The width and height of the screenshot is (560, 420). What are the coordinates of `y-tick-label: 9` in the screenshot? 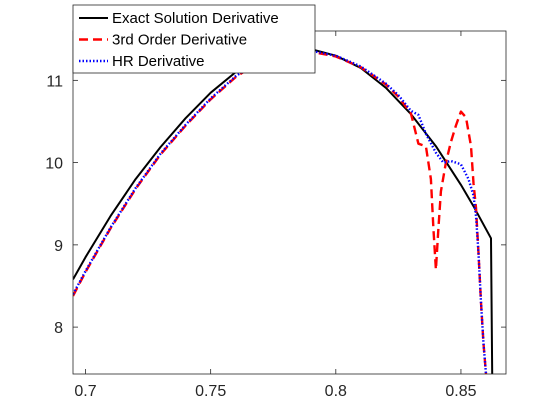 It's located at (58, 246).